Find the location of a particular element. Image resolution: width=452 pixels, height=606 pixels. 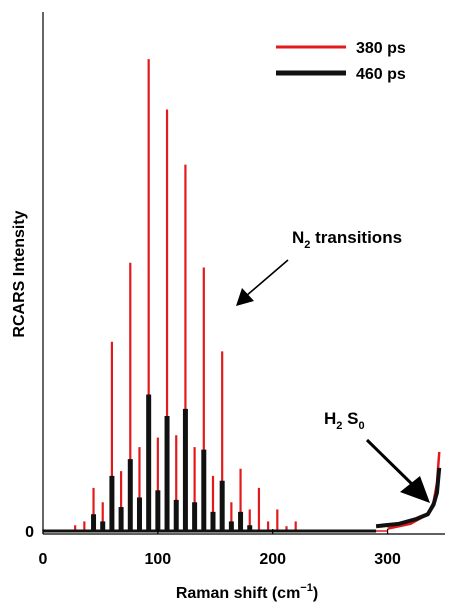

x-axis-label-sup: −1 is located at coordinates (306, 588).